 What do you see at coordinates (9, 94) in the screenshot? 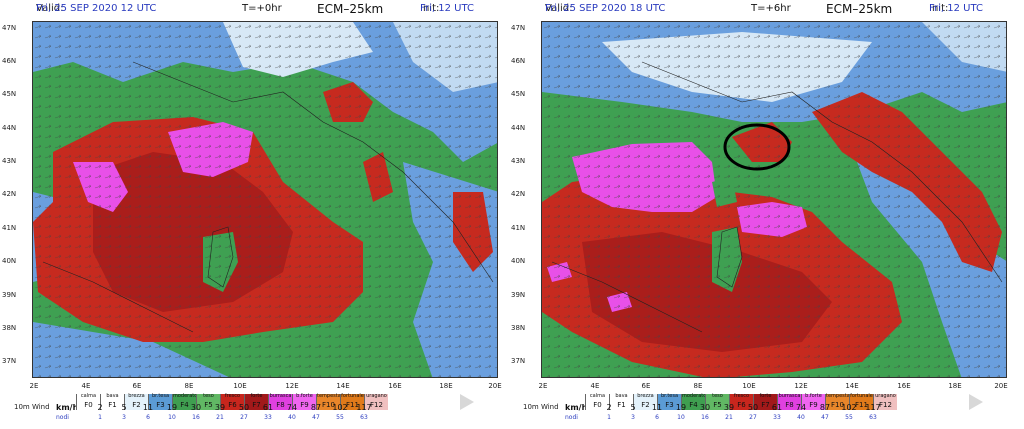
I see `lat-label: 45N` at bounding box center [9, 94].